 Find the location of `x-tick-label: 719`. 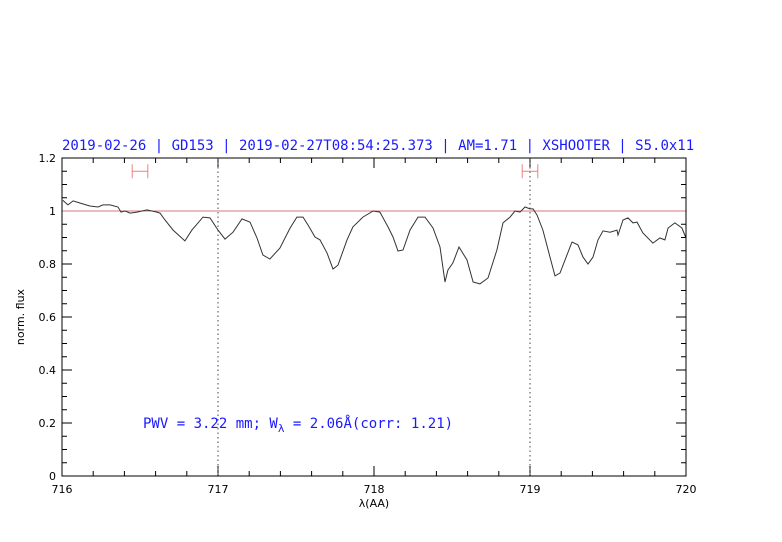

x-tick-label: 719 is located at coordinates (530, 489).